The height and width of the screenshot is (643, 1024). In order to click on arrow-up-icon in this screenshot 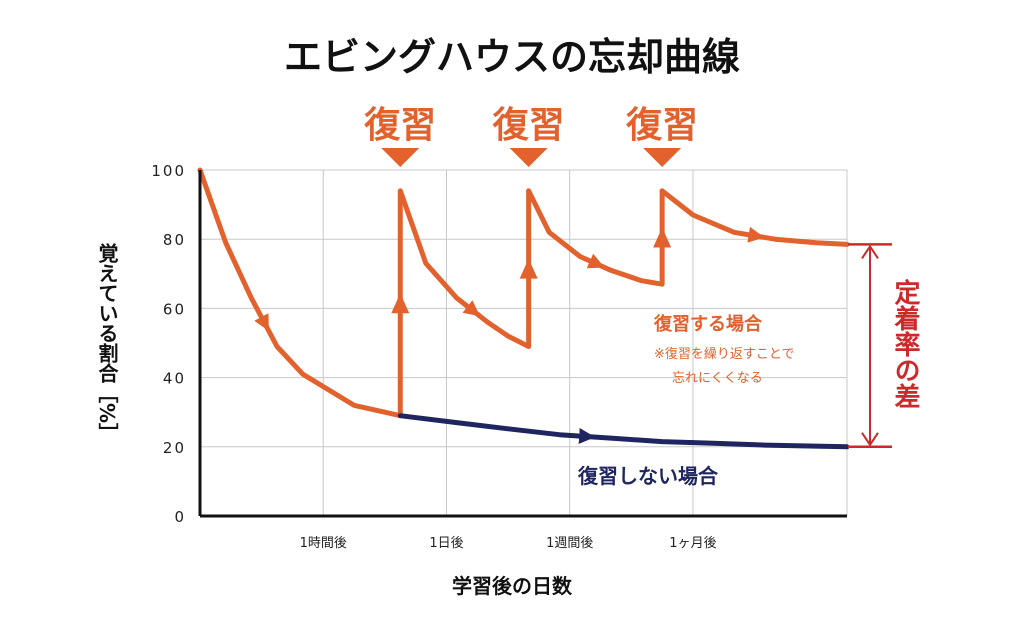, I will do `click(870, 251)`.